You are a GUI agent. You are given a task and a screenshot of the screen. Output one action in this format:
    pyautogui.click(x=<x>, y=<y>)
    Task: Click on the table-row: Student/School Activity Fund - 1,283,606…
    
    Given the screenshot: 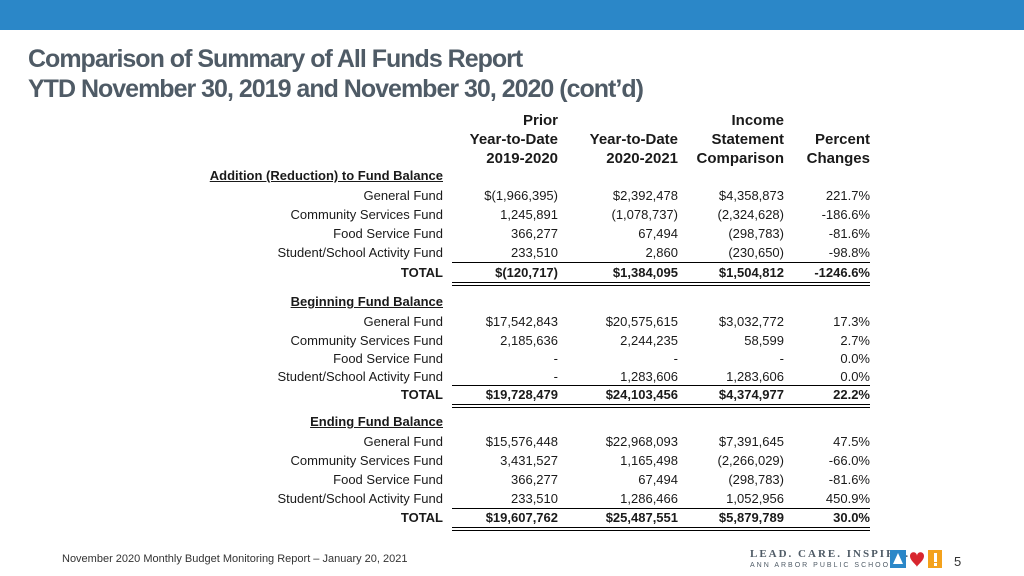 What is the action you would take?
    pyautogui.click(x=512, y=376)
    